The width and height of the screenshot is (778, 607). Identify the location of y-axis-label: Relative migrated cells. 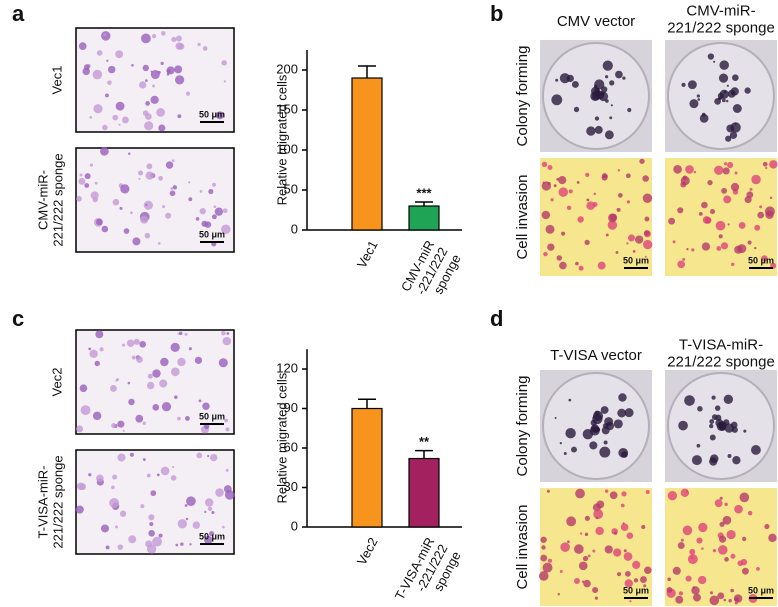
(281, 139).